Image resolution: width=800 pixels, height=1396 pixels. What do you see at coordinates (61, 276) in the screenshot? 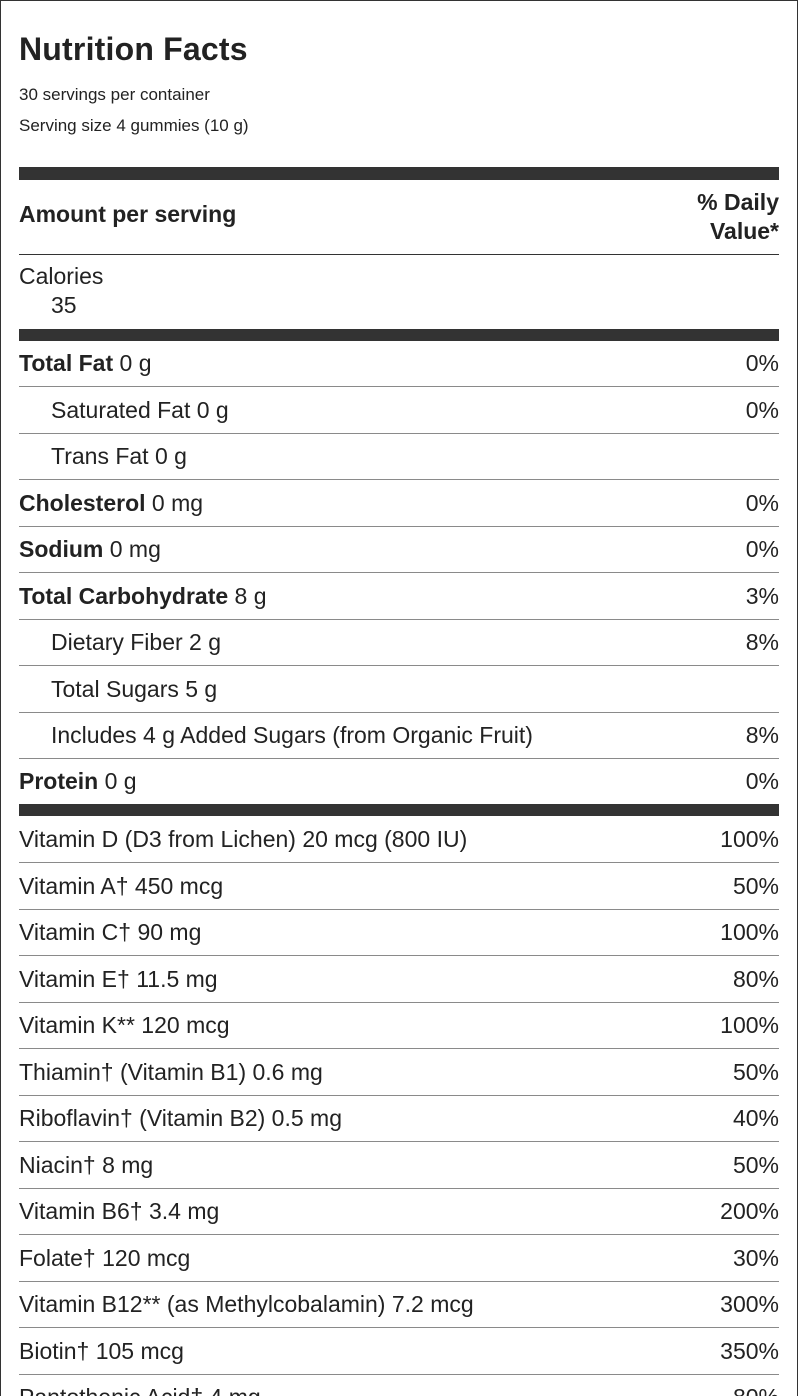
I see `calories-label: Calories` at bounding box center [61, 276].